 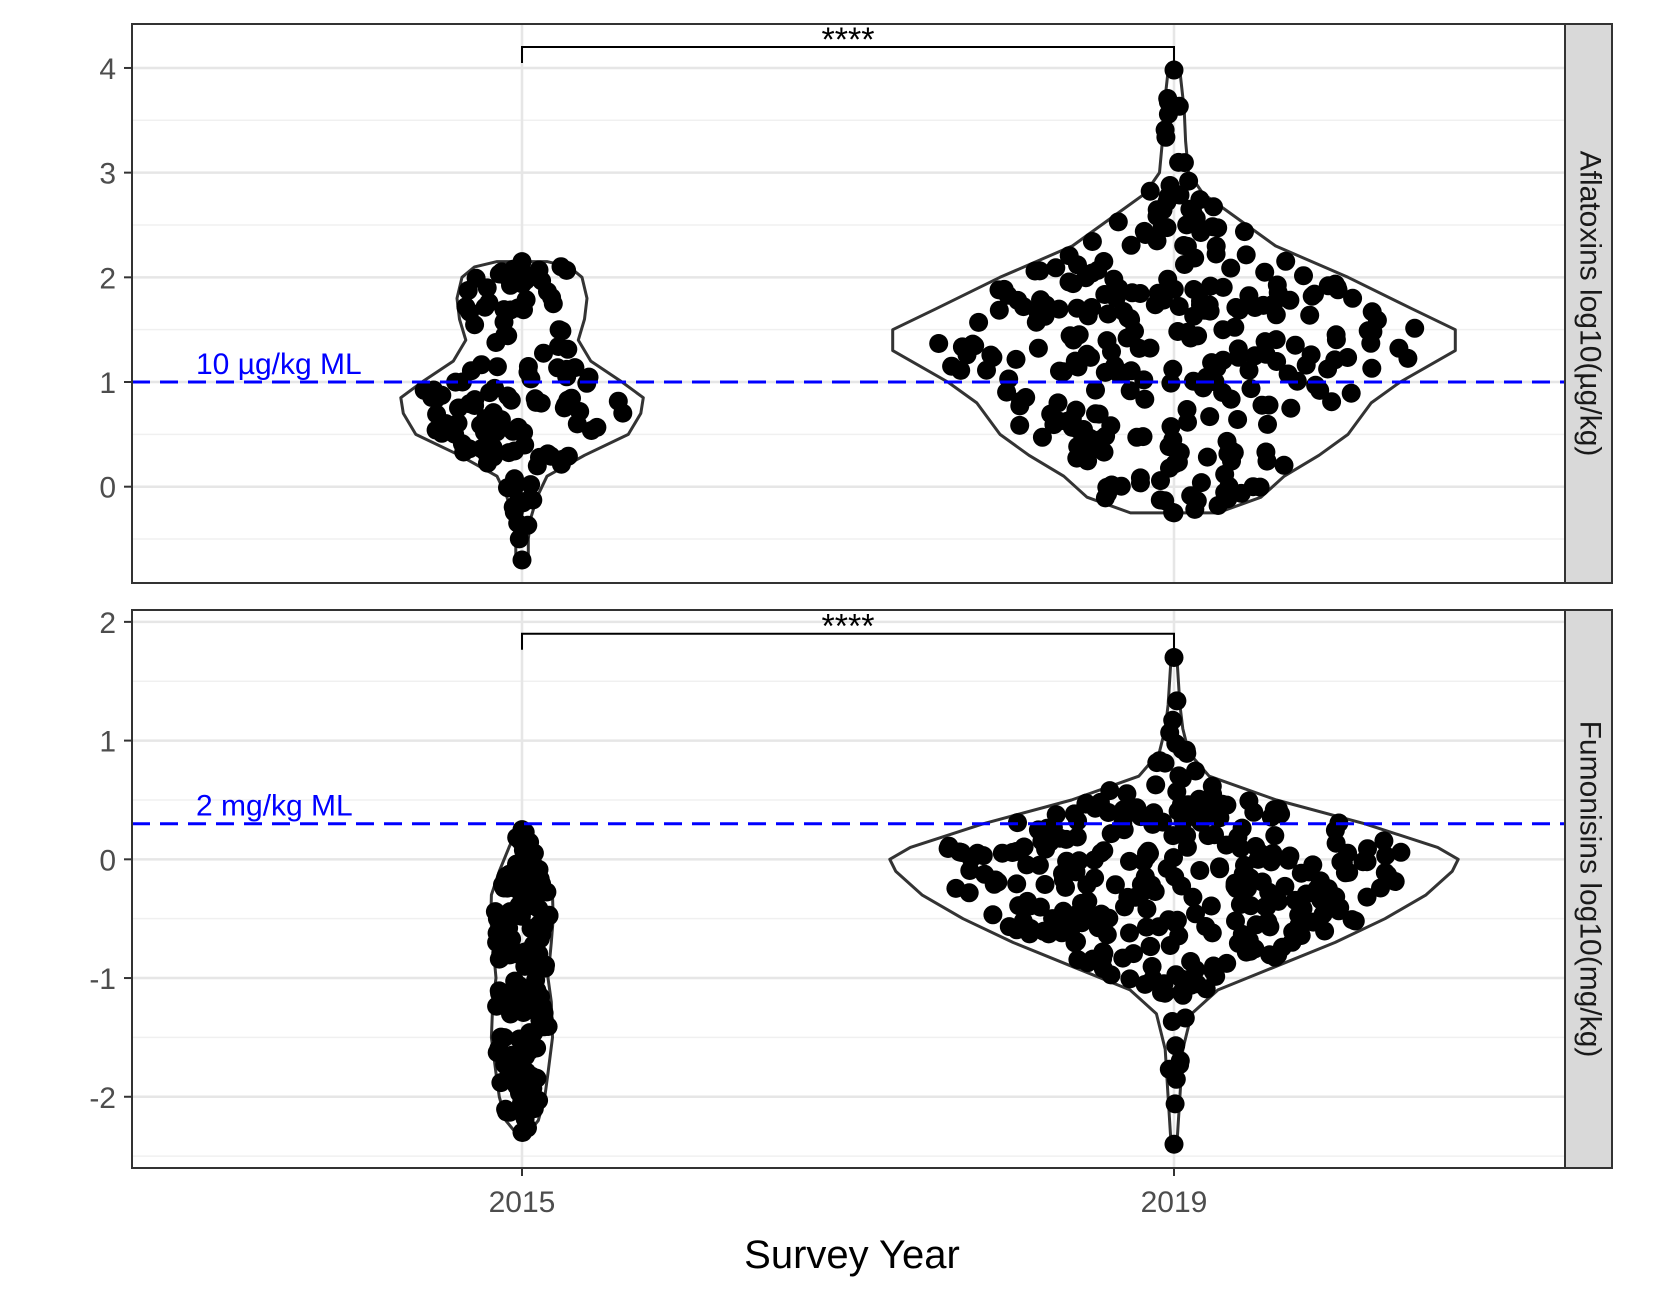 I want to click on x-axis: 2015 2019, so click(x=848, y=1193).